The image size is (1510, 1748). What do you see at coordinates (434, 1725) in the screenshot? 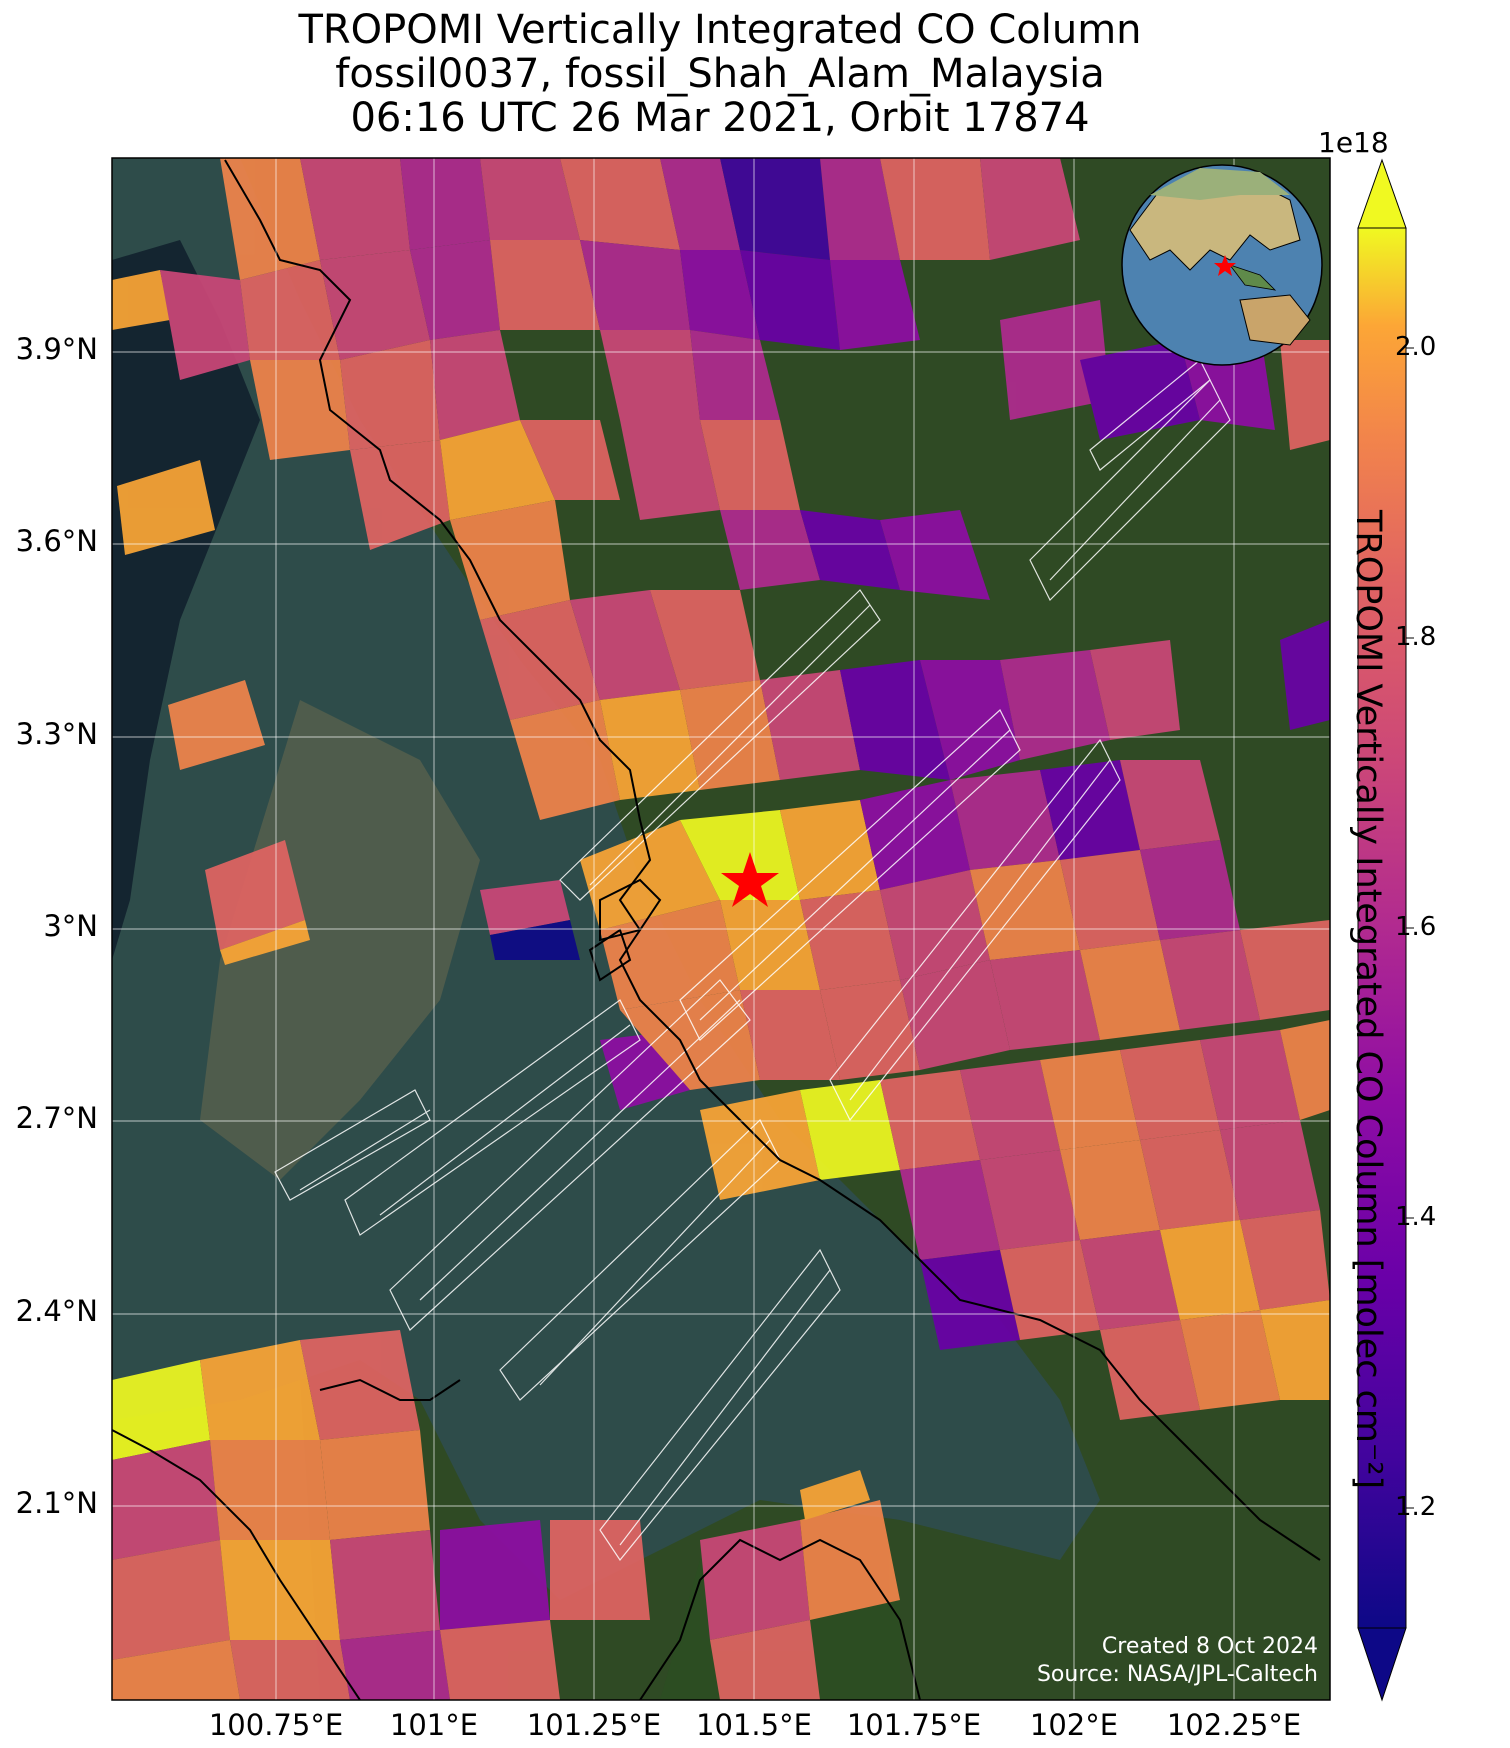
I see `lon-tick-label: 101°E` at bounding box center [434, 1725].